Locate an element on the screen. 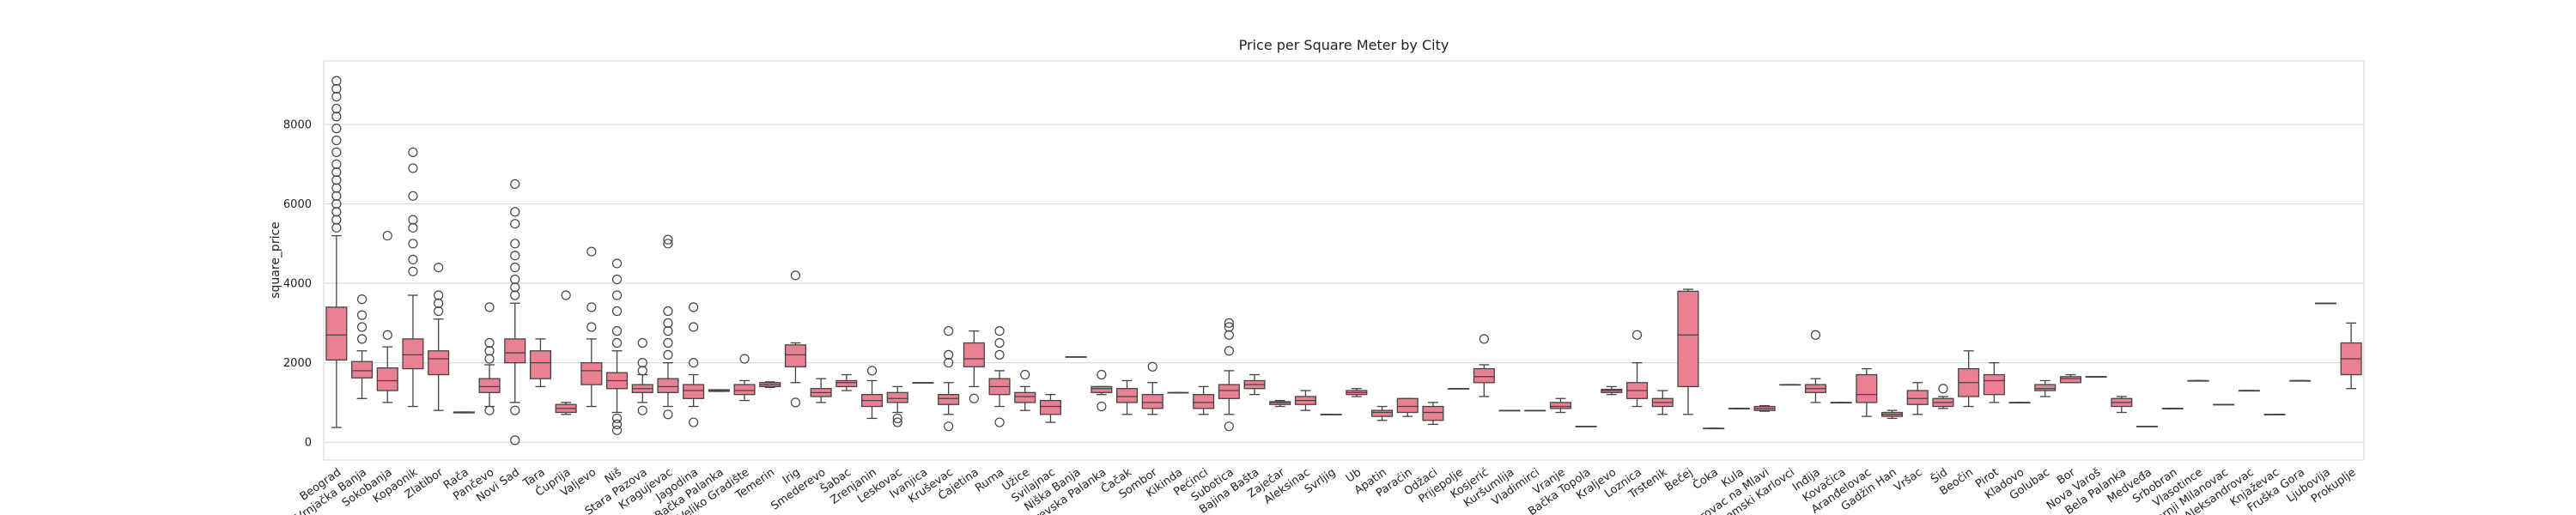 This screenshot has height=515, width=2576. x-tick-label: Ruma is located at coordinates (990, 480).